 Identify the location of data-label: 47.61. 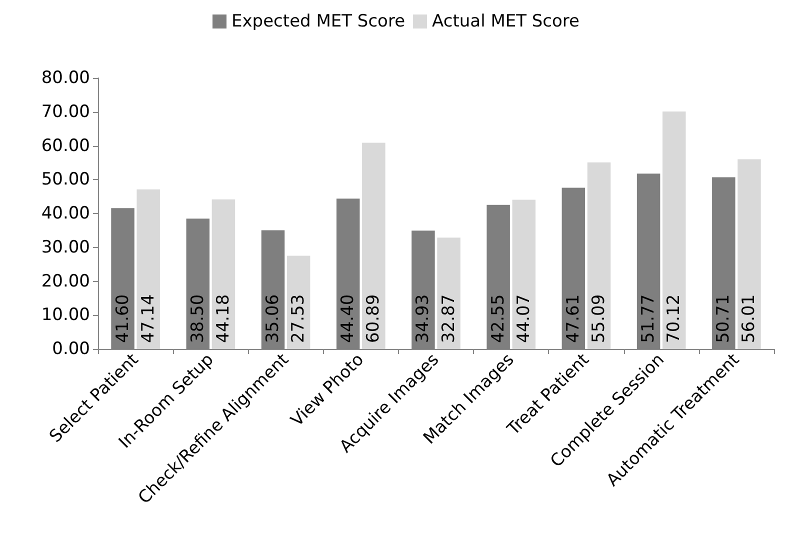
(573, 318).